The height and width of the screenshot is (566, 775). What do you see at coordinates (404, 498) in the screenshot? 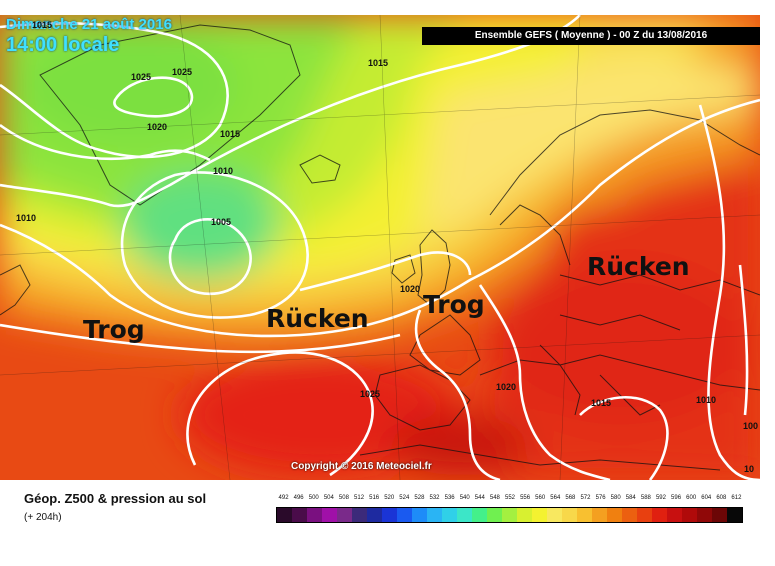
I see `legend-tick-label: 524` at bounding box center [404, 498].